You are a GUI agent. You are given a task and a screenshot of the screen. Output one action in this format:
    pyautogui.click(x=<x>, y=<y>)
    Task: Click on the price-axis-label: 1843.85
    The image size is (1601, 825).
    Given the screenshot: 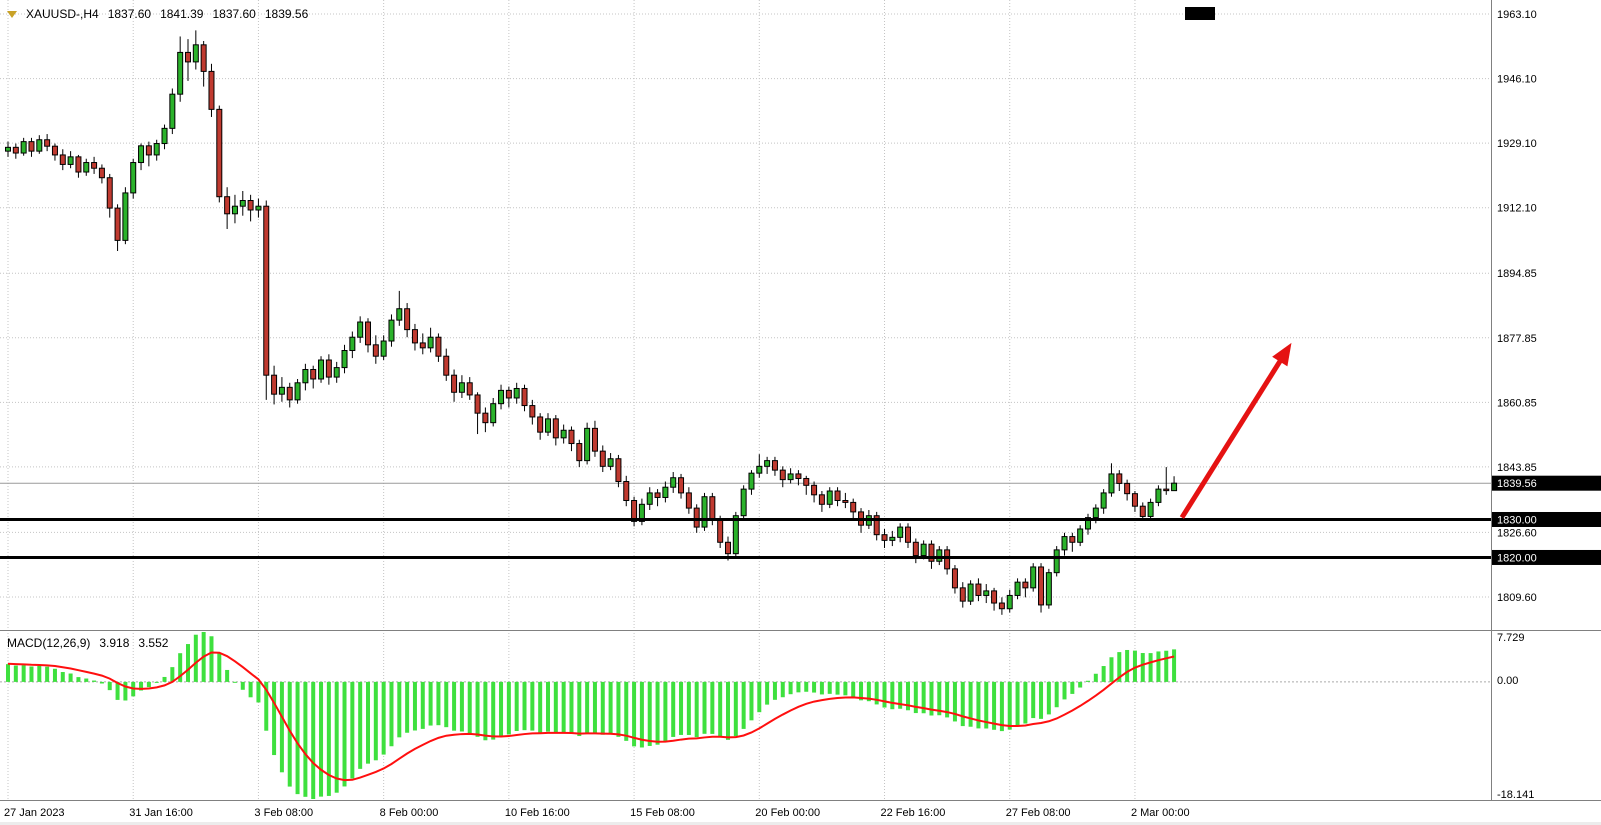 What is the action you would take?
    pyautogui.click(x=1517, y=468)
    